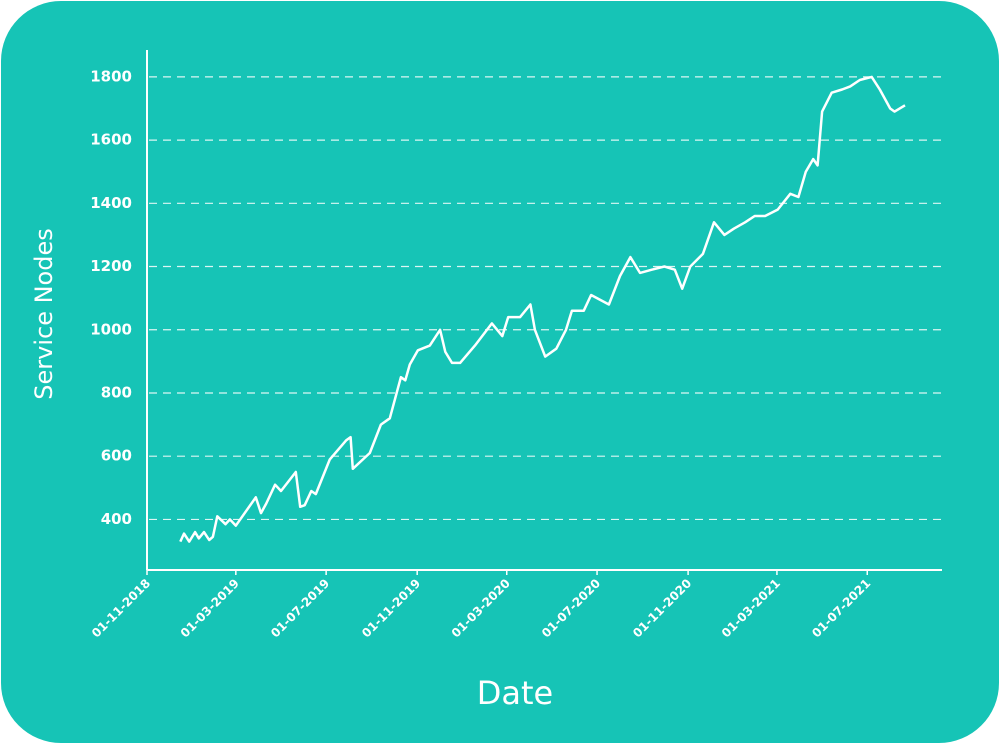 This screenshot has height=744, width=1000. Describe the element at coordinates (111, 203) in the screenshot. I see `y-tick-label: 1400` at that location.